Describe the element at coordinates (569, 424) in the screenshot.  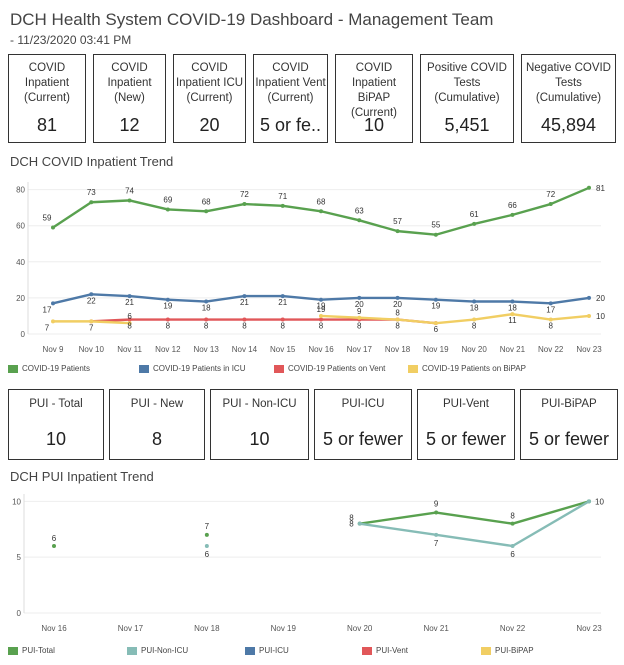
I see `kpi-pui-bipap: PUI-BiPAP 5 or fewer` at that location.